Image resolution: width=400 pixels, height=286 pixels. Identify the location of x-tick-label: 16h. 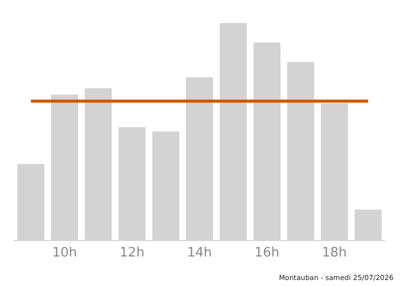
(267, 253).